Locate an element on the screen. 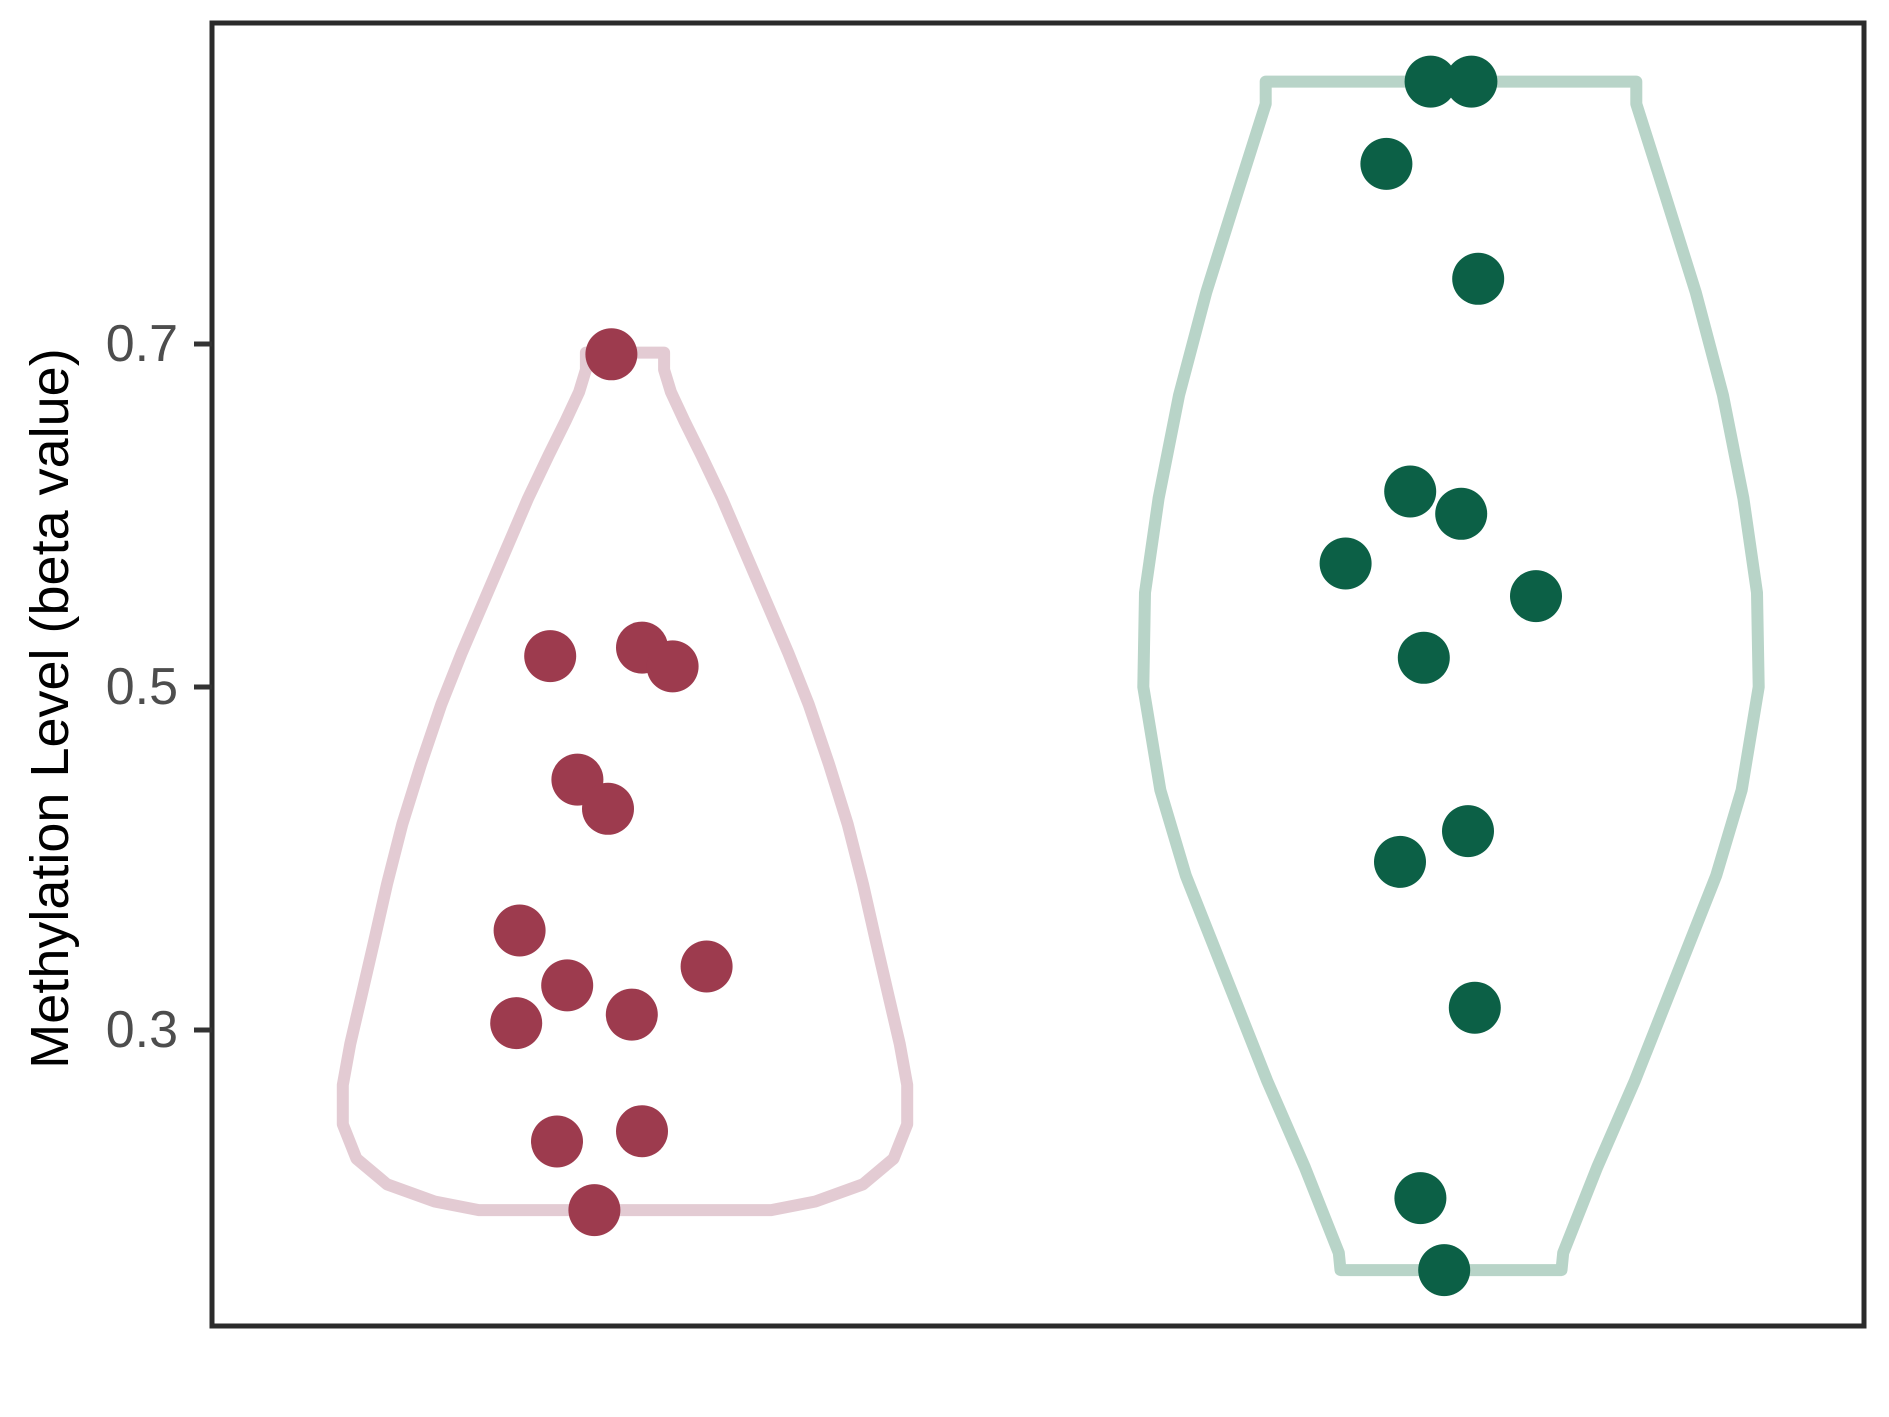  y-axis-tick-label-1: 0.5 is located at coordinates (141, 687).